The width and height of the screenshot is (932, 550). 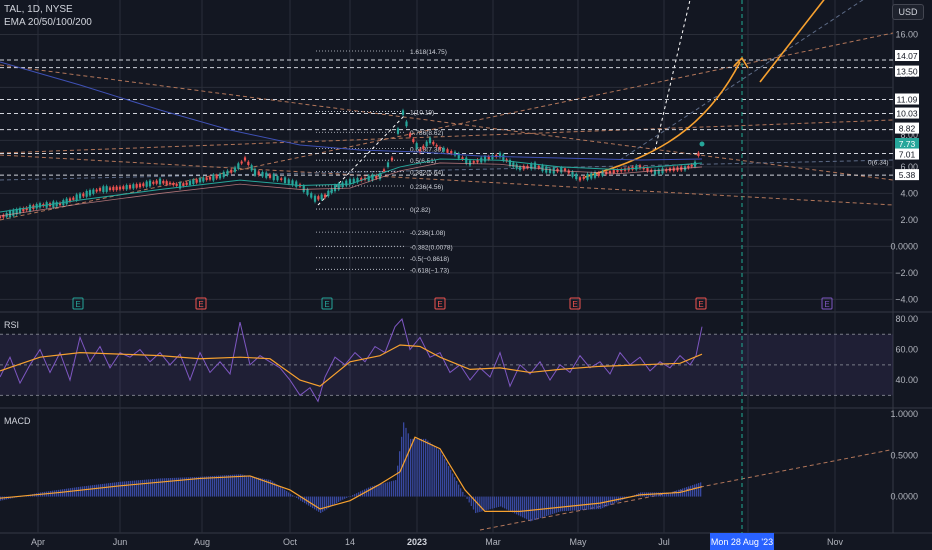 What do you see at coordinates (351, 111) in the screenshot?
I see `ema-long-line` at bounding box center [351, 111].